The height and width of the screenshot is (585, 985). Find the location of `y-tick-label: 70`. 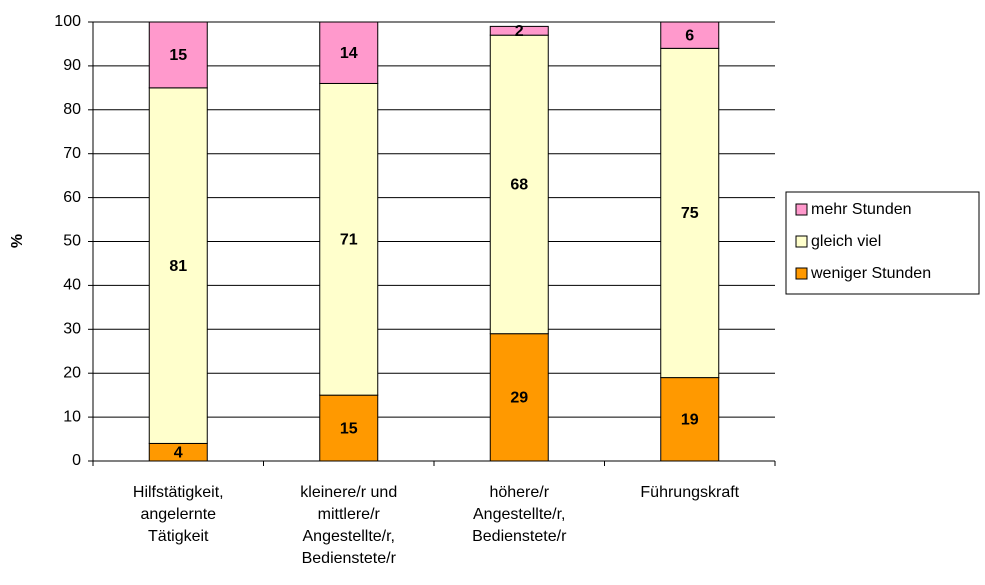

y-tick-label: 70 is located at coordinates (72, 153).